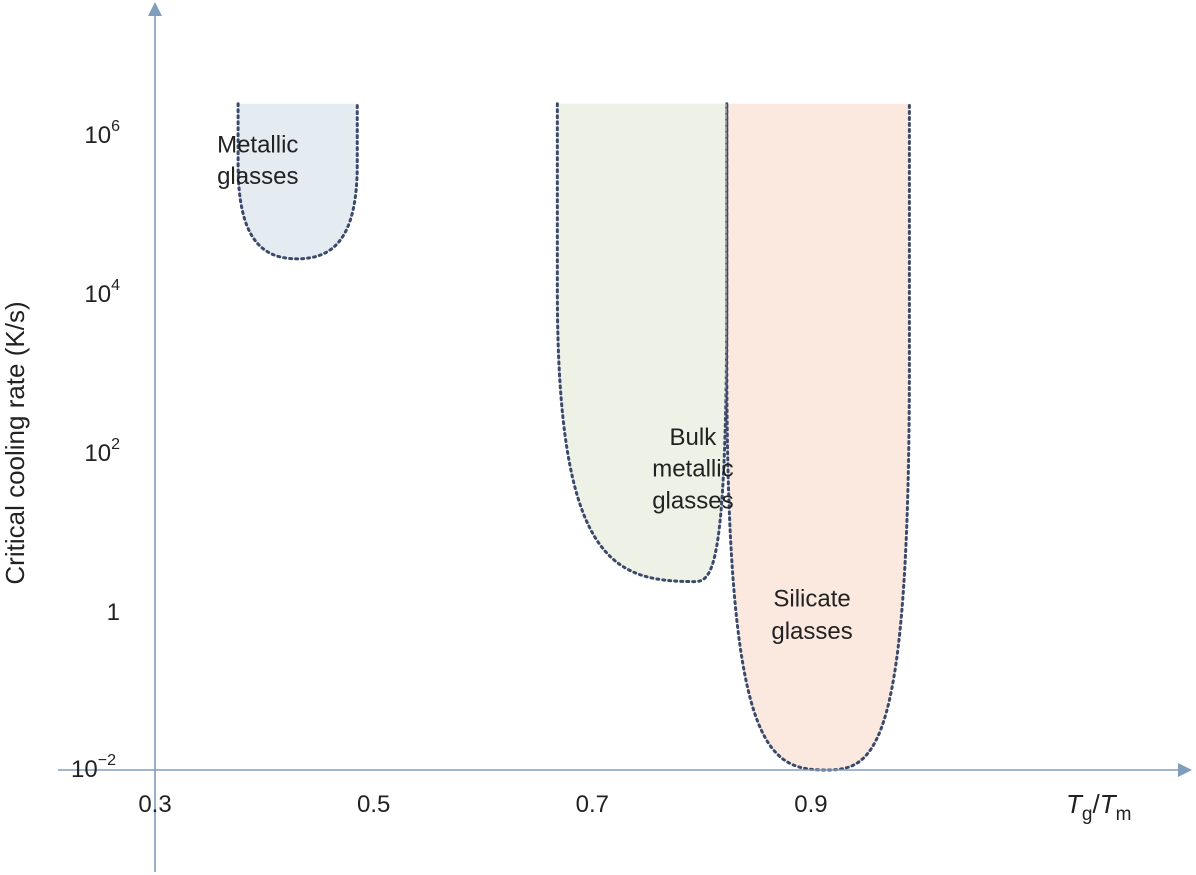 Image resolution: width=1196 pixels, height=875 pixels. I want to click on y-axis-arrow, so click(155, 9).